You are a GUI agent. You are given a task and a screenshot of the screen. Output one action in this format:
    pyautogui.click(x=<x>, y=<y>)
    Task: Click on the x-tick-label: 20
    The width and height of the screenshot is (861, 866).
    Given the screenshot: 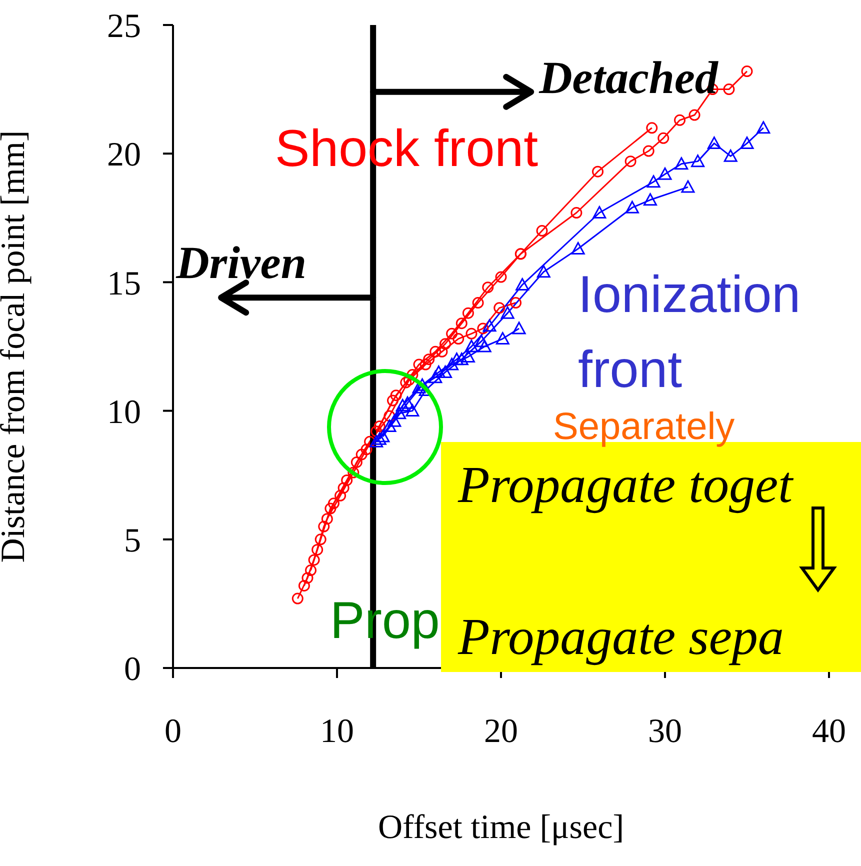 What is the action you would take?
    pyautogui.click(x=501, y=731)
    